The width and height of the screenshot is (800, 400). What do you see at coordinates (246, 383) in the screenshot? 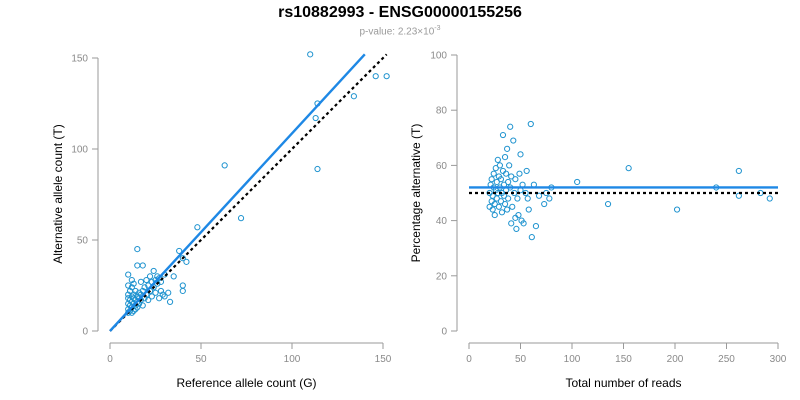
I see `x-axis-title: Reference allele count (G)` at bounding box center [246, 383].